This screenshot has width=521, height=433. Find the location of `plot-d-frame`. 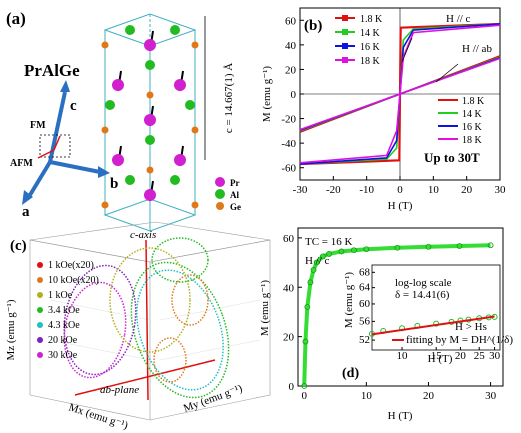

plot-d-frame is located at coordinates (400, 307).